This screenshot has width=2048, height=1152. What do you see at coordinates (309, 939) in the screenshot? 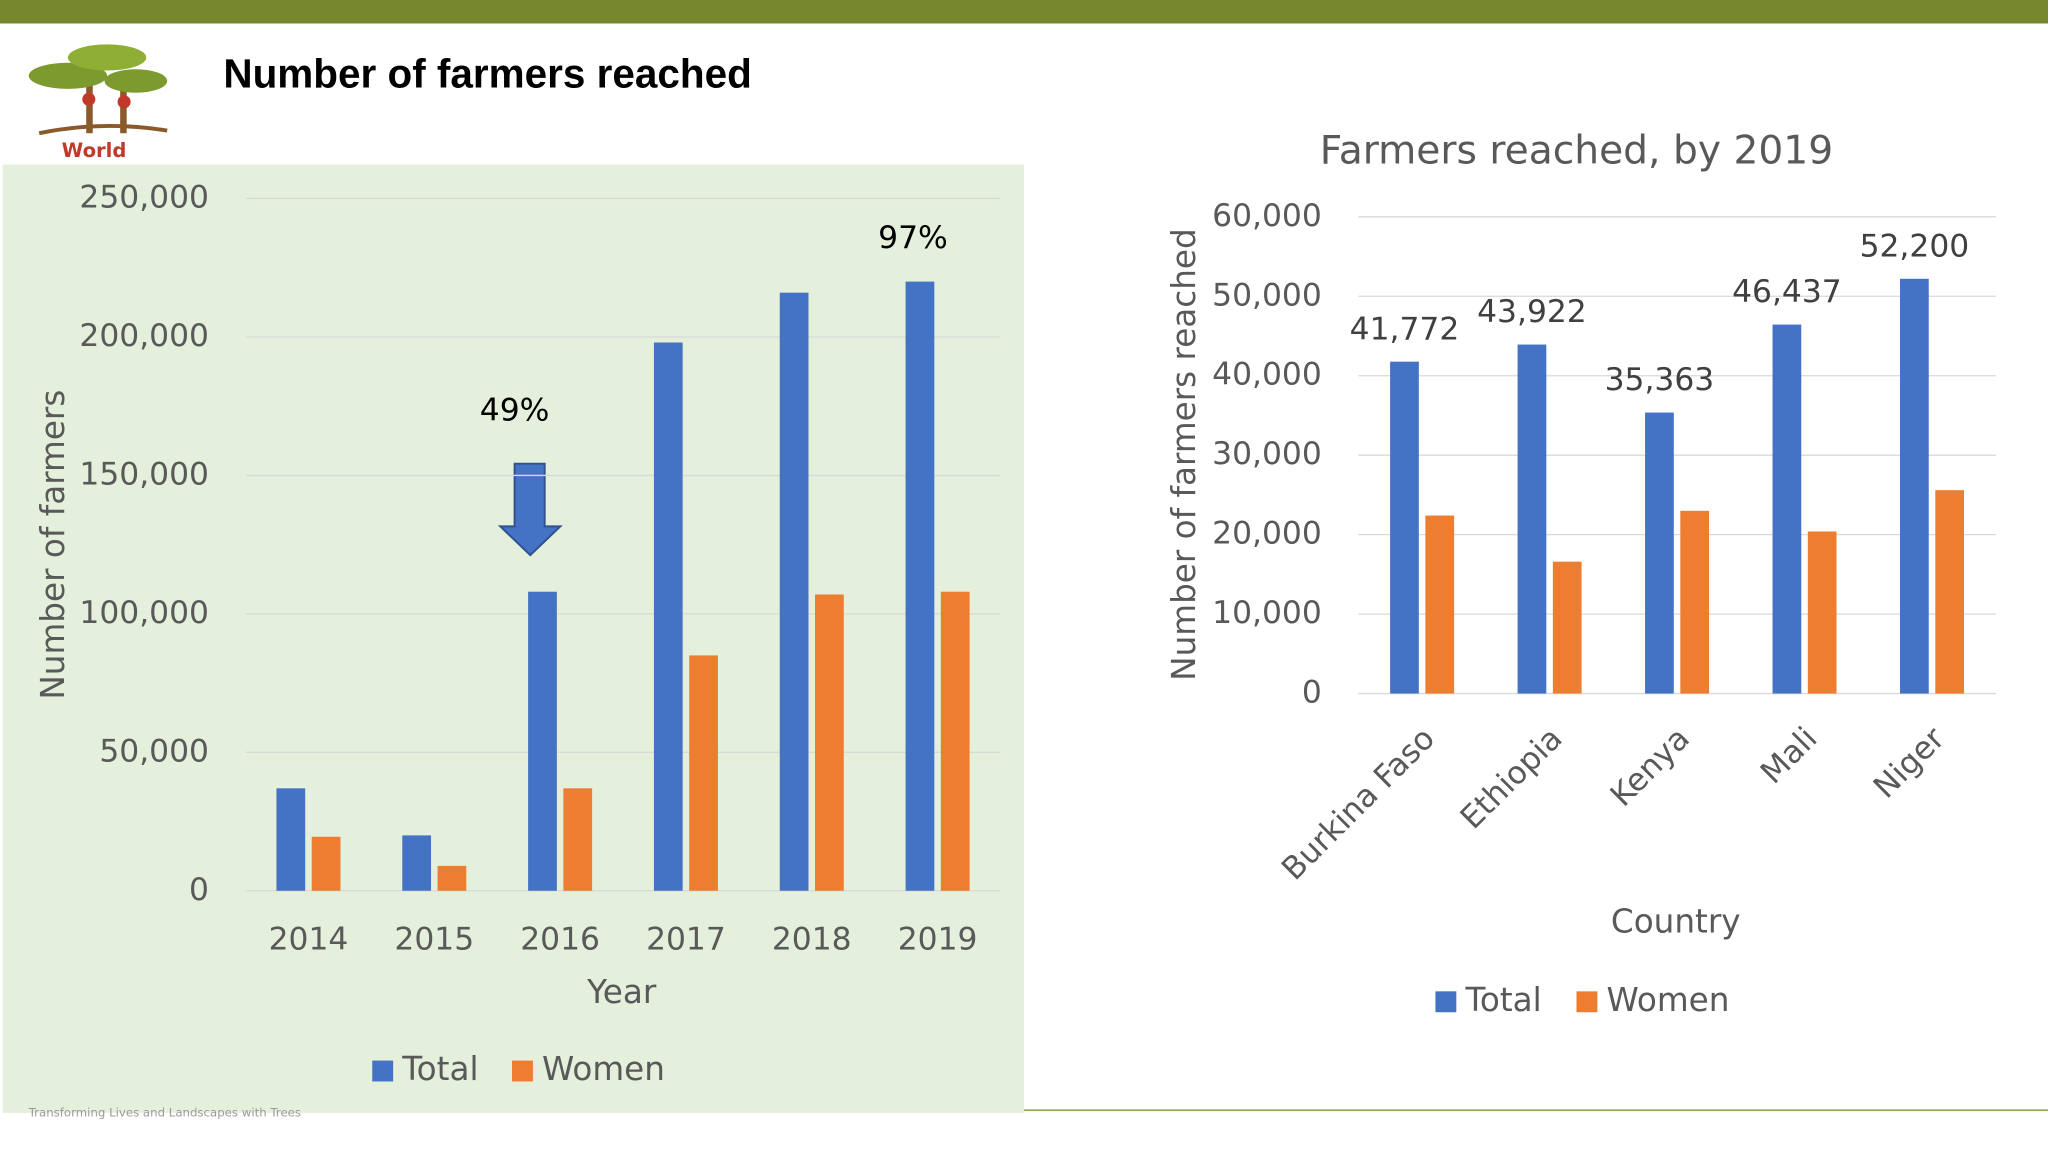
I see `x-tick-label: 2014` at bounding box center [309, 939].